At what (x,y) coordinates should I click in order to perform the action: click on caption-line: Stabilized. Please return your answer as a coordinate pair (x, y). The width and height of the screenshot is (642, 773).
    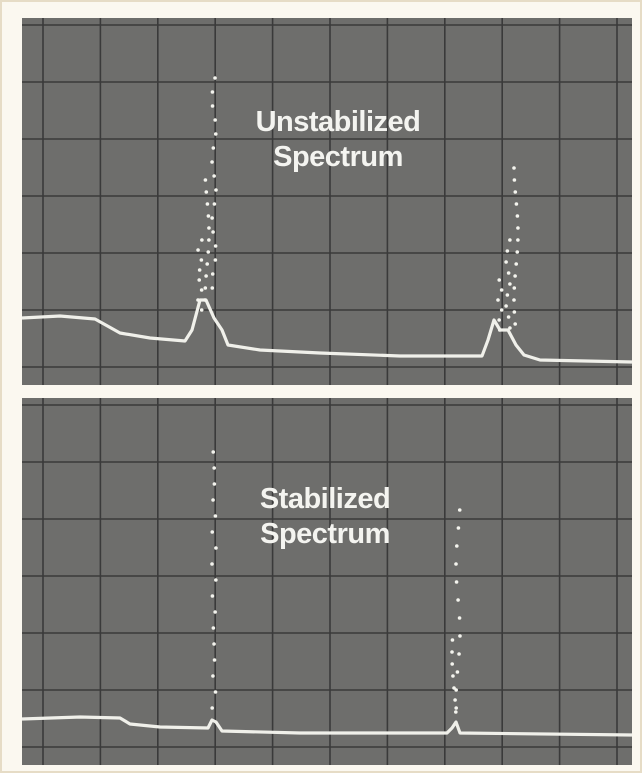
    Looking at the image, I should click on (325, 499).